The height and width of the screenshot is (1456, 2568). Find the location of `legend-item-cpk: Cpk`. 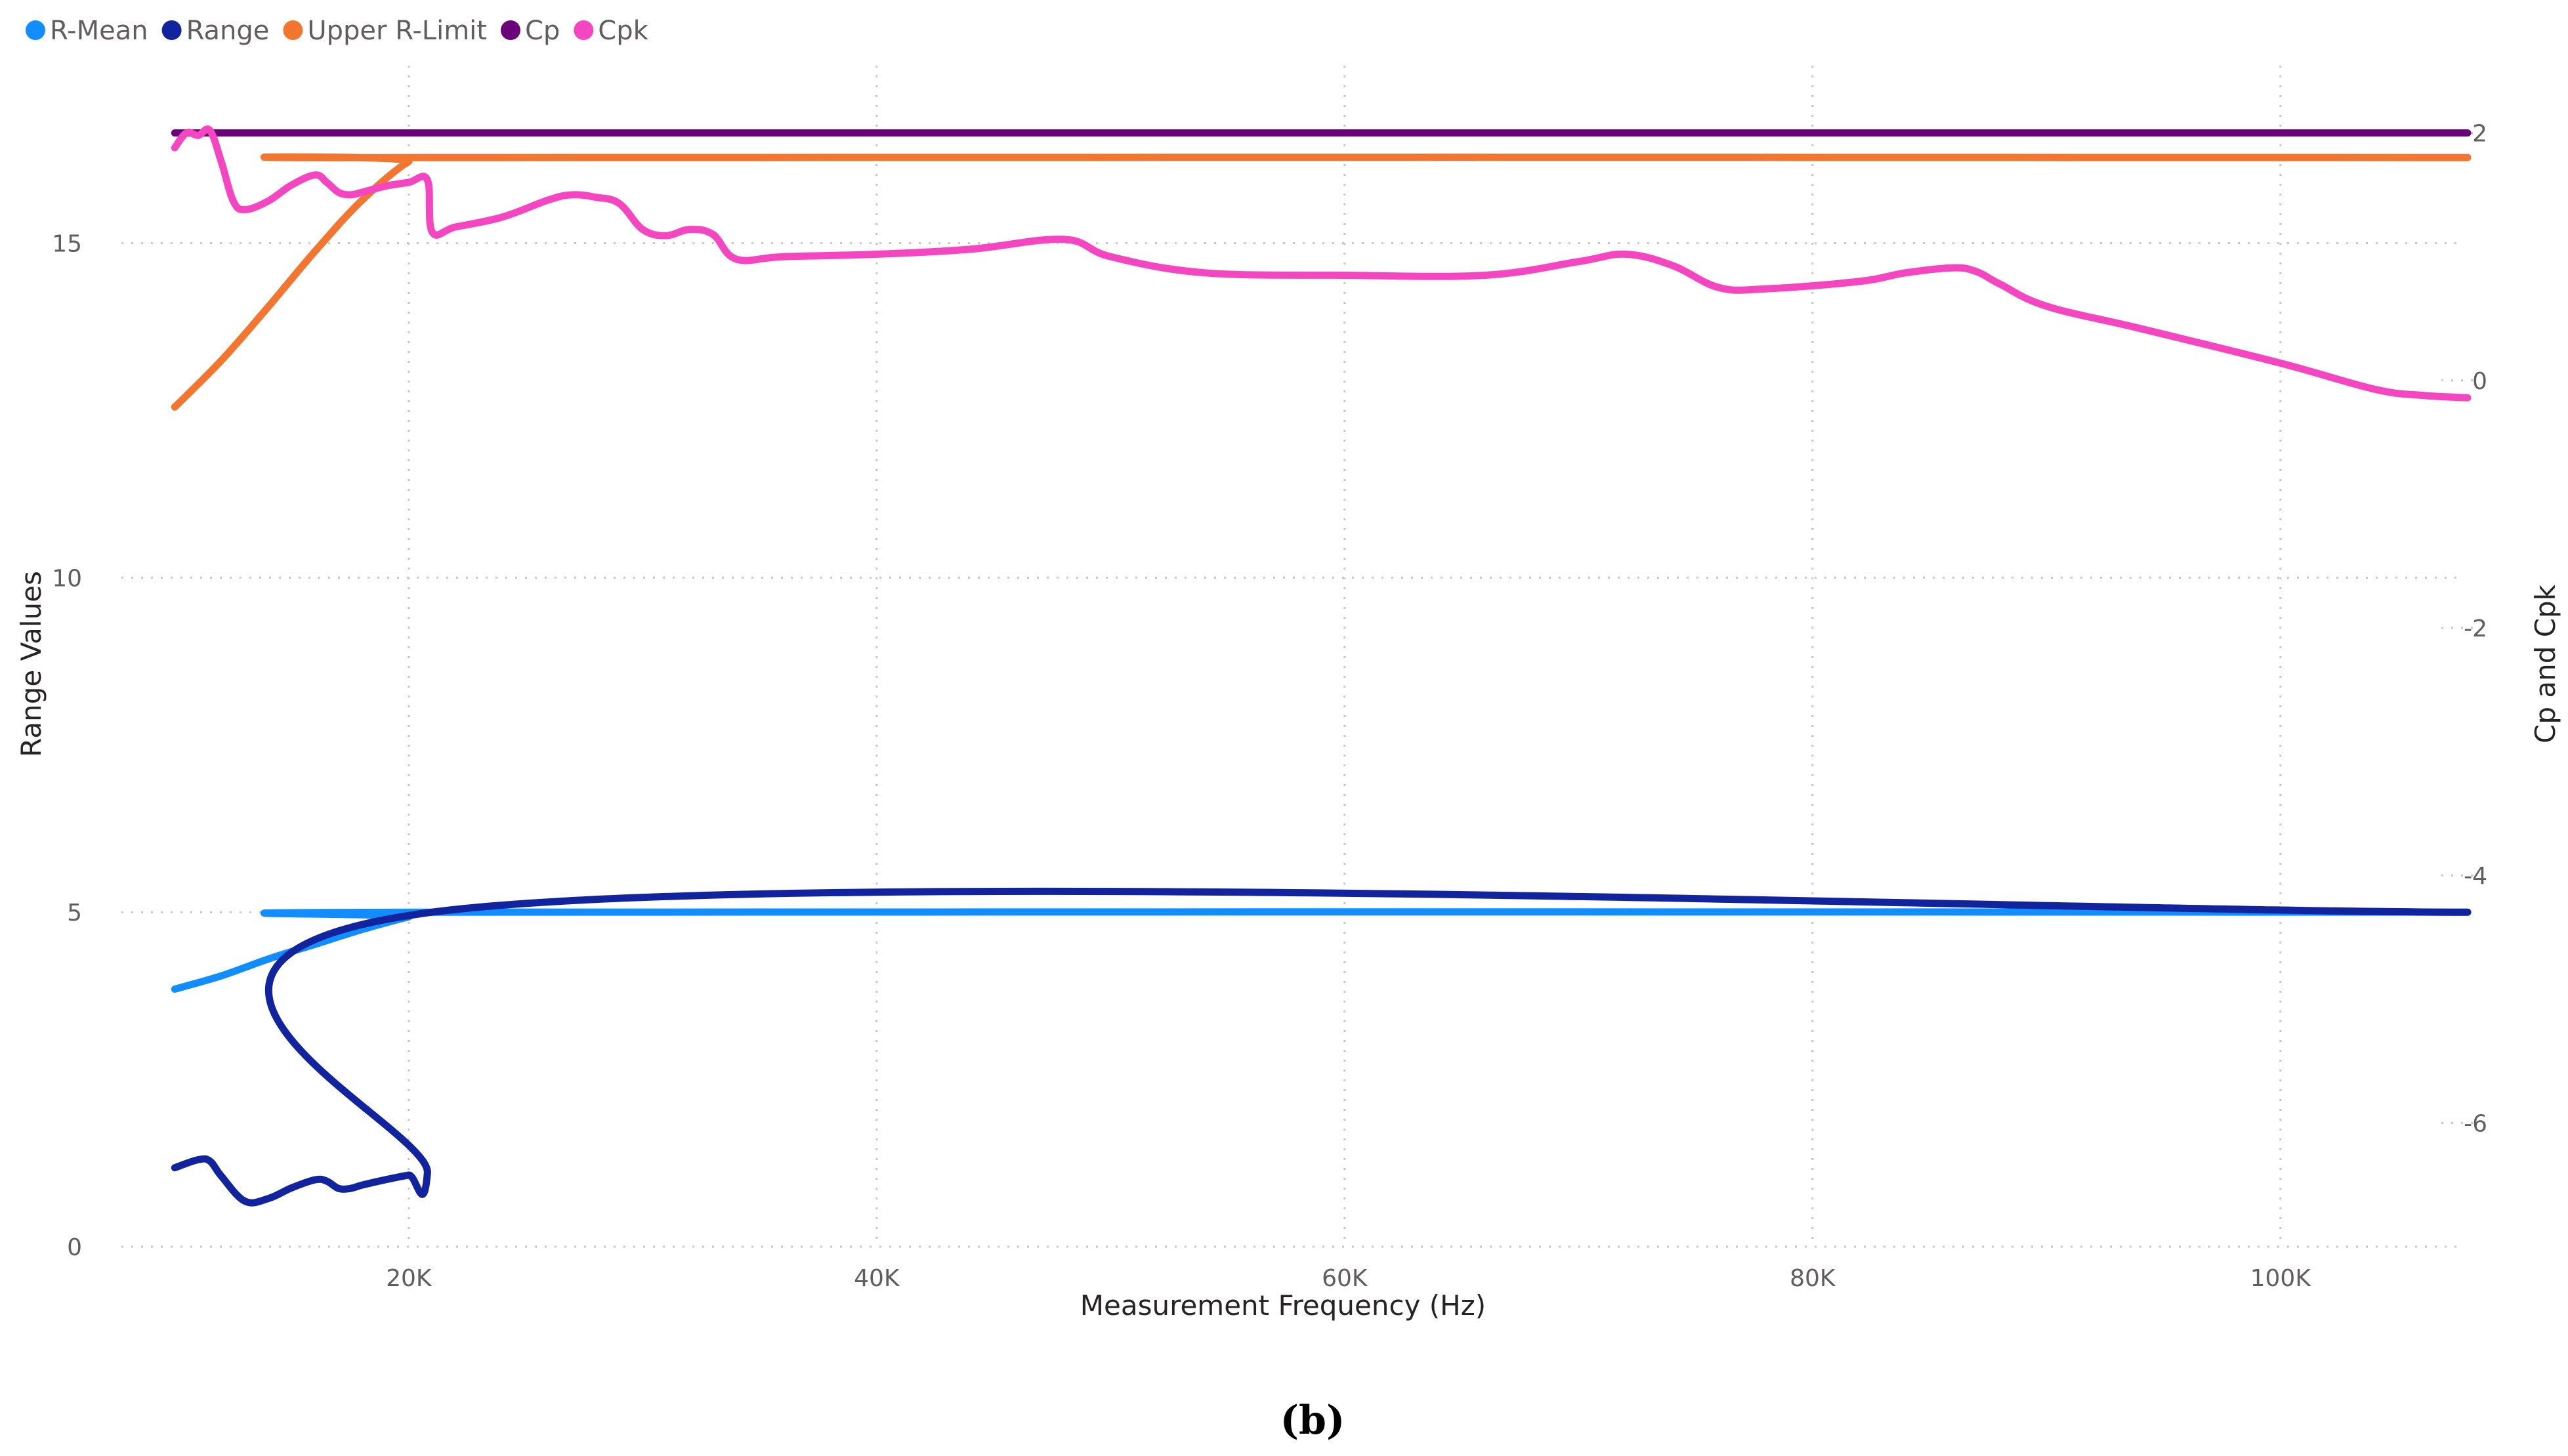

legend-item-cpk: Cpk is located at coordinates (611, 31).